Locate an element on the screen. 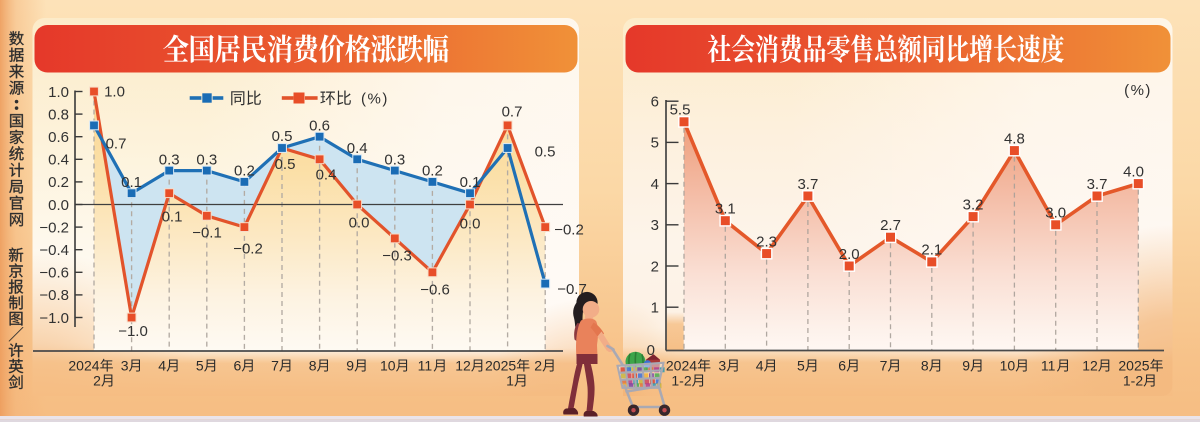 The height and width of the screenshot is (422, 1200). svg-text: 2.3 is located at coordinates (766, 241).